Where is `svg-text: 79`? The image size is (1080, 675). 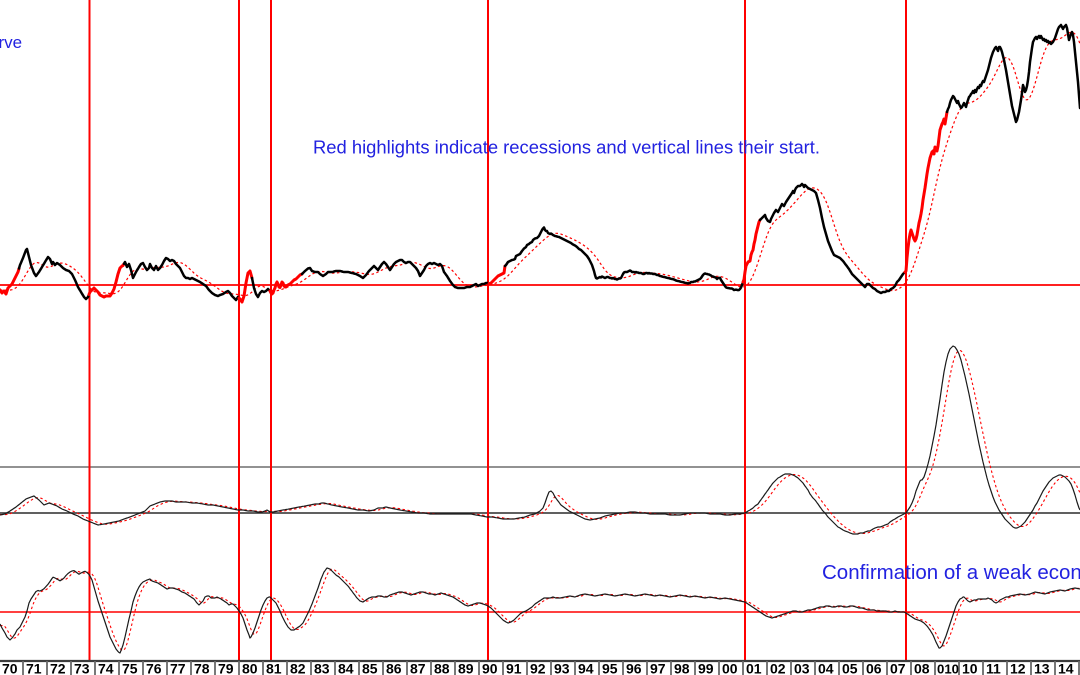 svg-text: 79 is located at coordinates (226, 668).